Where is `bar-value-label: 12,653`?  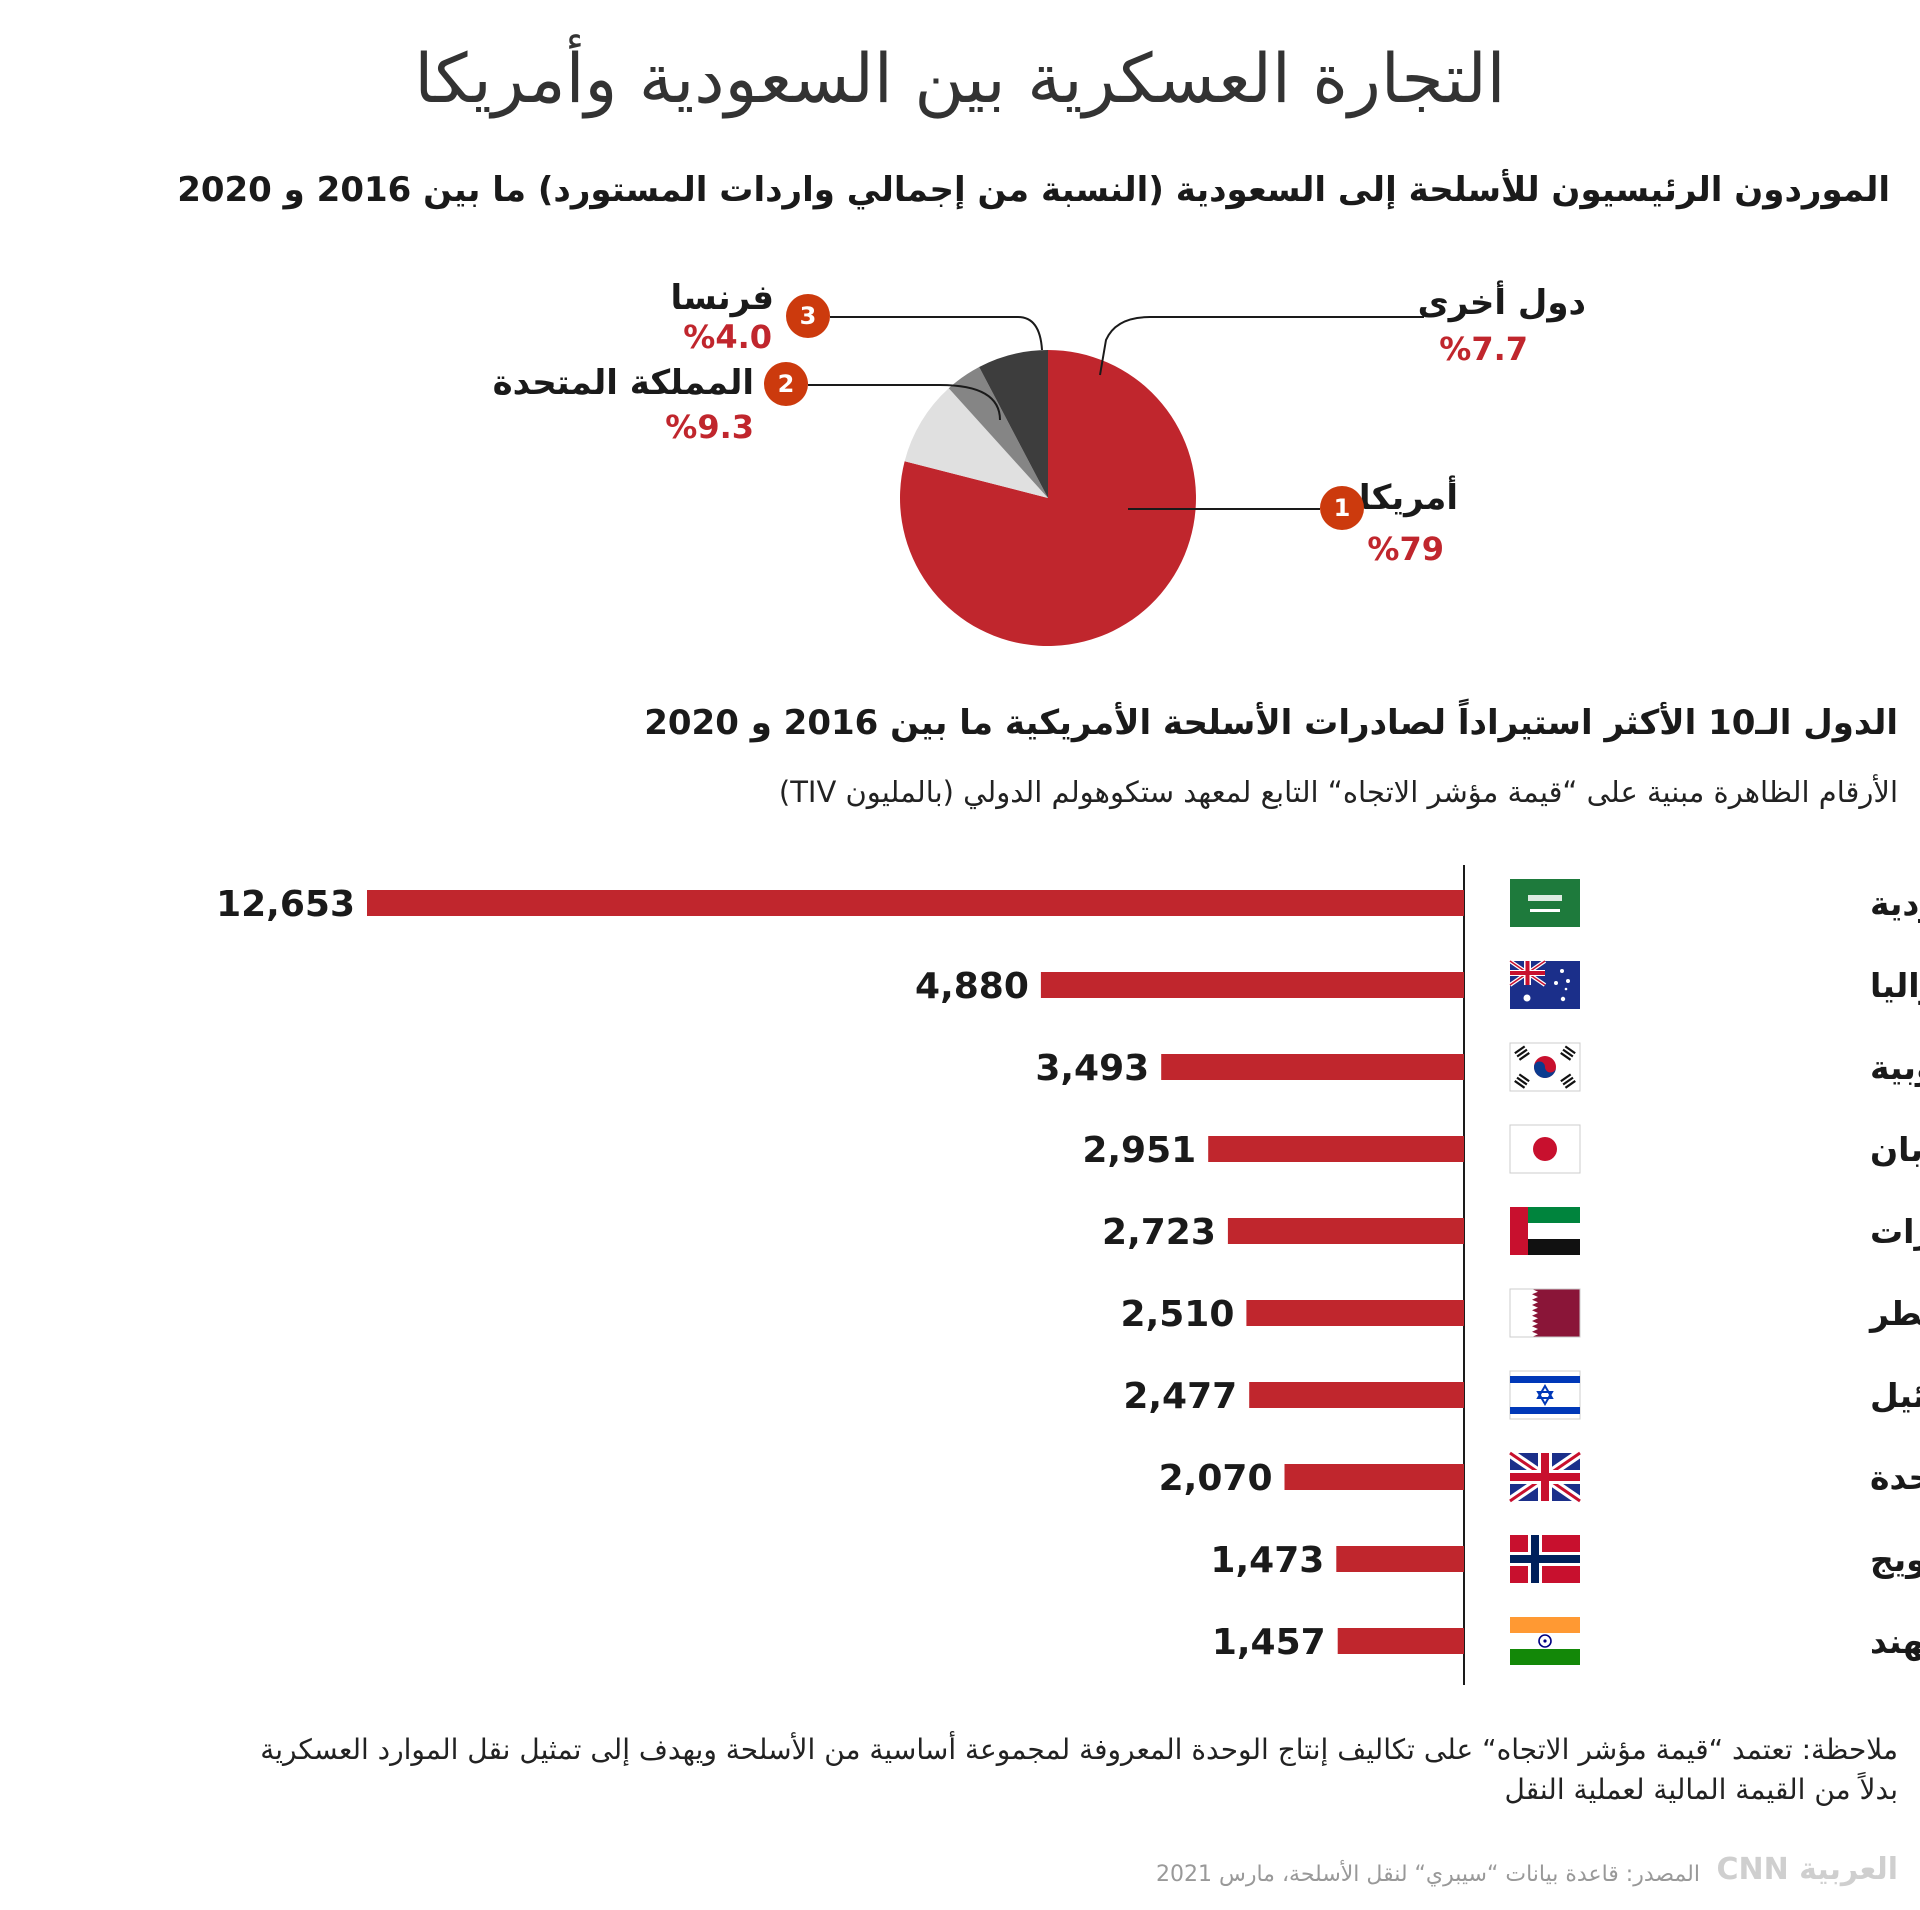
bar-value-label: 12,653 is located at coordinates (285, 904).